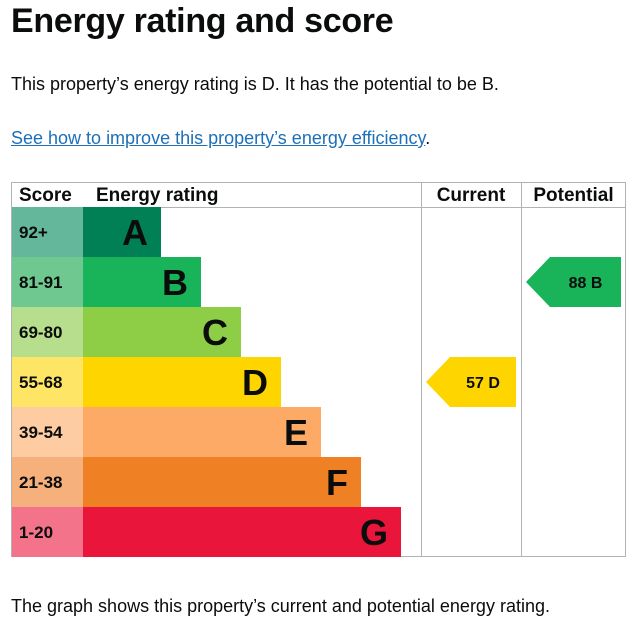 Image resolution: width=637 pixels, height=634 pixels. I want to click on score-range-d: 55-68, so click(40, 382).